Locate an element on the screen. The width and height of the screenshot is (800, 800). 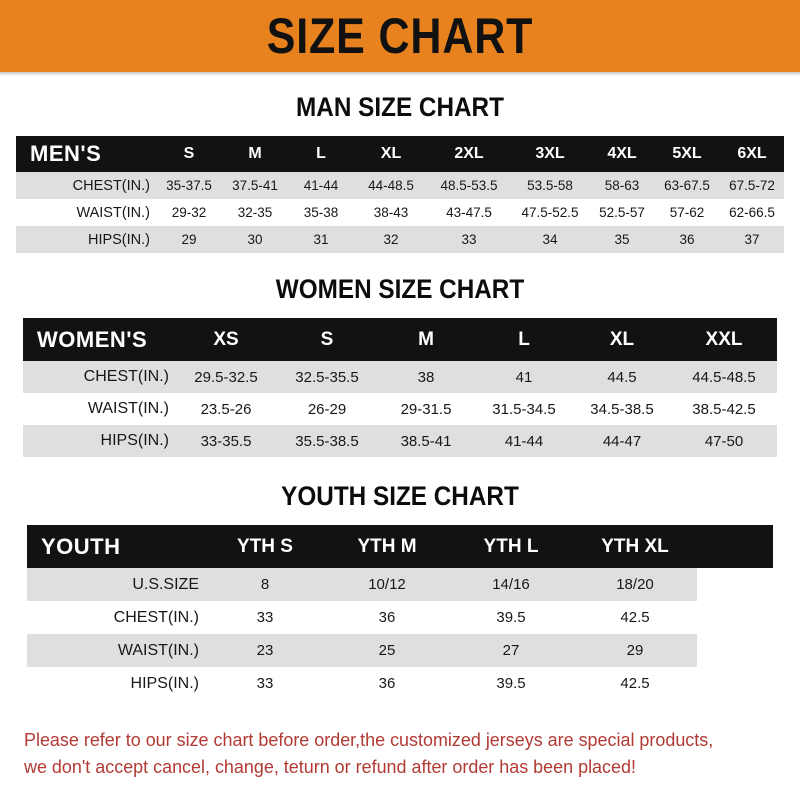
cell: 34 is located at coordinates (550, 239).